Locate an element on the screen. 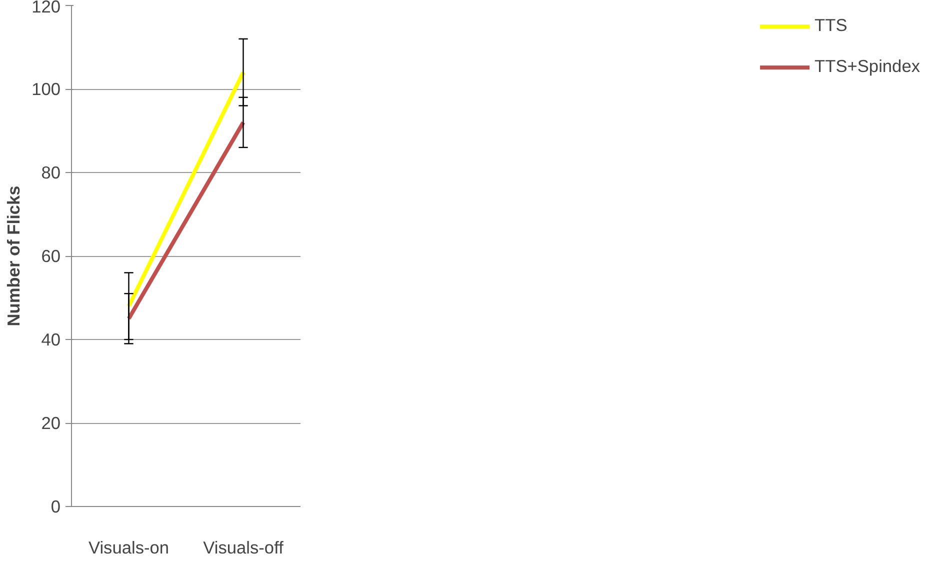 This screenshot has height=565, width=936. y-tick-label: 40 is located at coordinates (51, 340).